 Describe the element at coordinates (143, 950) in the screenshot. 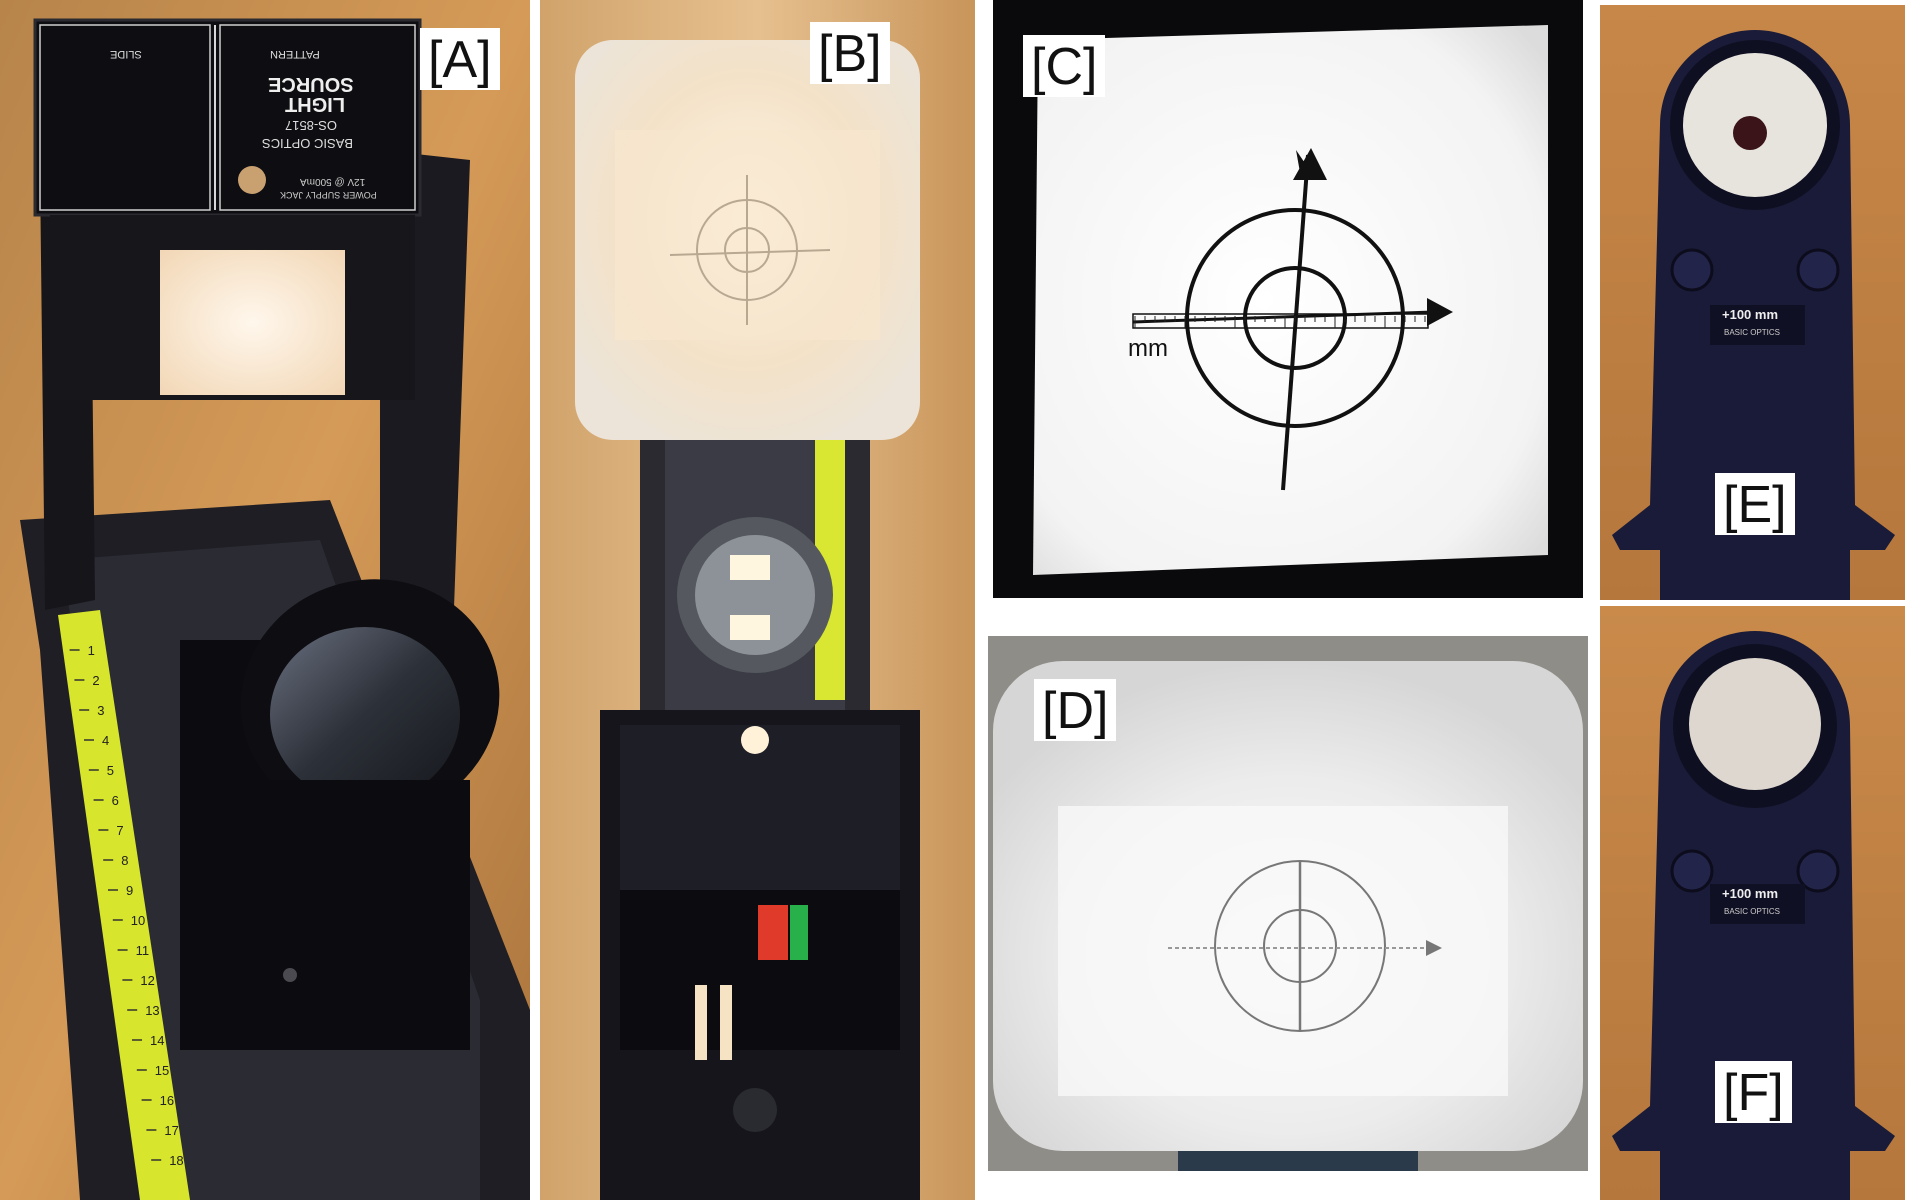

I see `ruler-tick-label: 11` at that location.